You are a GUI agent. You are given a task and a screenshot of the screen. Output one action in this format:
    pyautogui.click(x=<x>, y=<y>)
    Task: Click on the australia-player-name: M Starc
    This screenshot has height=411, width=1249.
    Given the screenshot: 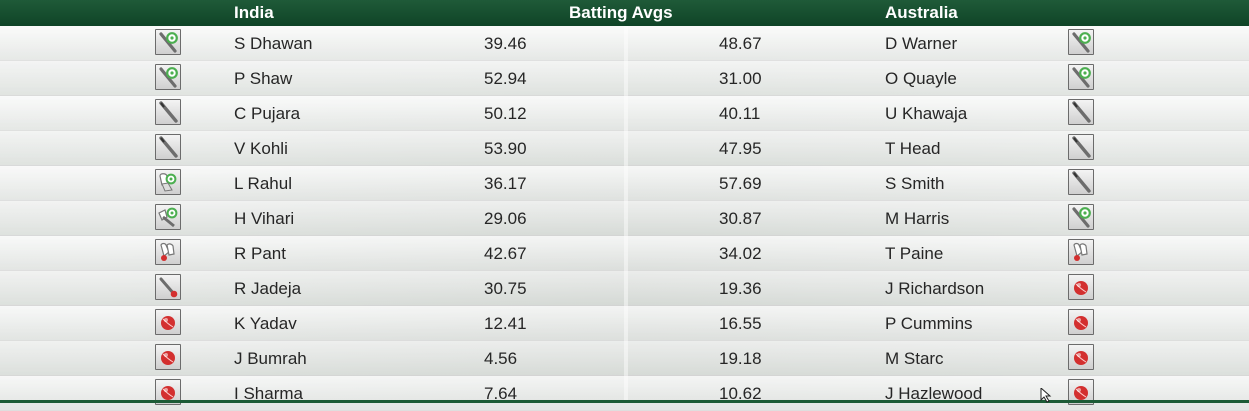 What is the action you would take?
    pyautogui.click(x=914, y=358)
    